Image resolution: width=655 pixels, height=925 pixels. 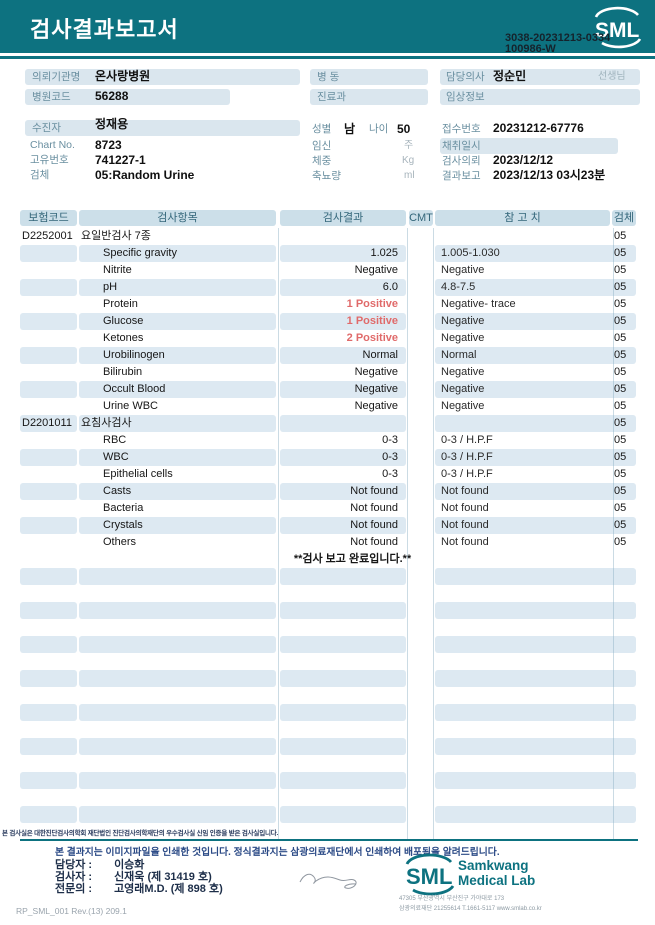 What do you see at coordinates (529, 146) in the screenshot?
I see `collect-pill` at bounding box center [529, 146].